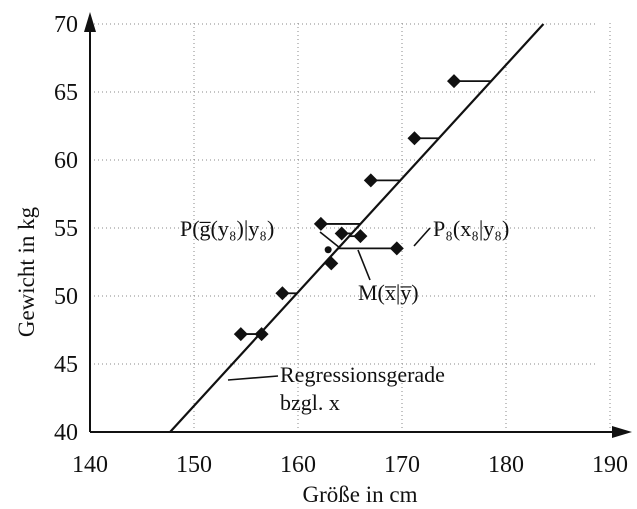 This screenshot has height=509, width=637. What do you see at coordinates (471, 228) in the screenshot?
I see `annotation-p8: P₈(x₈|y₈)` at bounding box center [471, 228].